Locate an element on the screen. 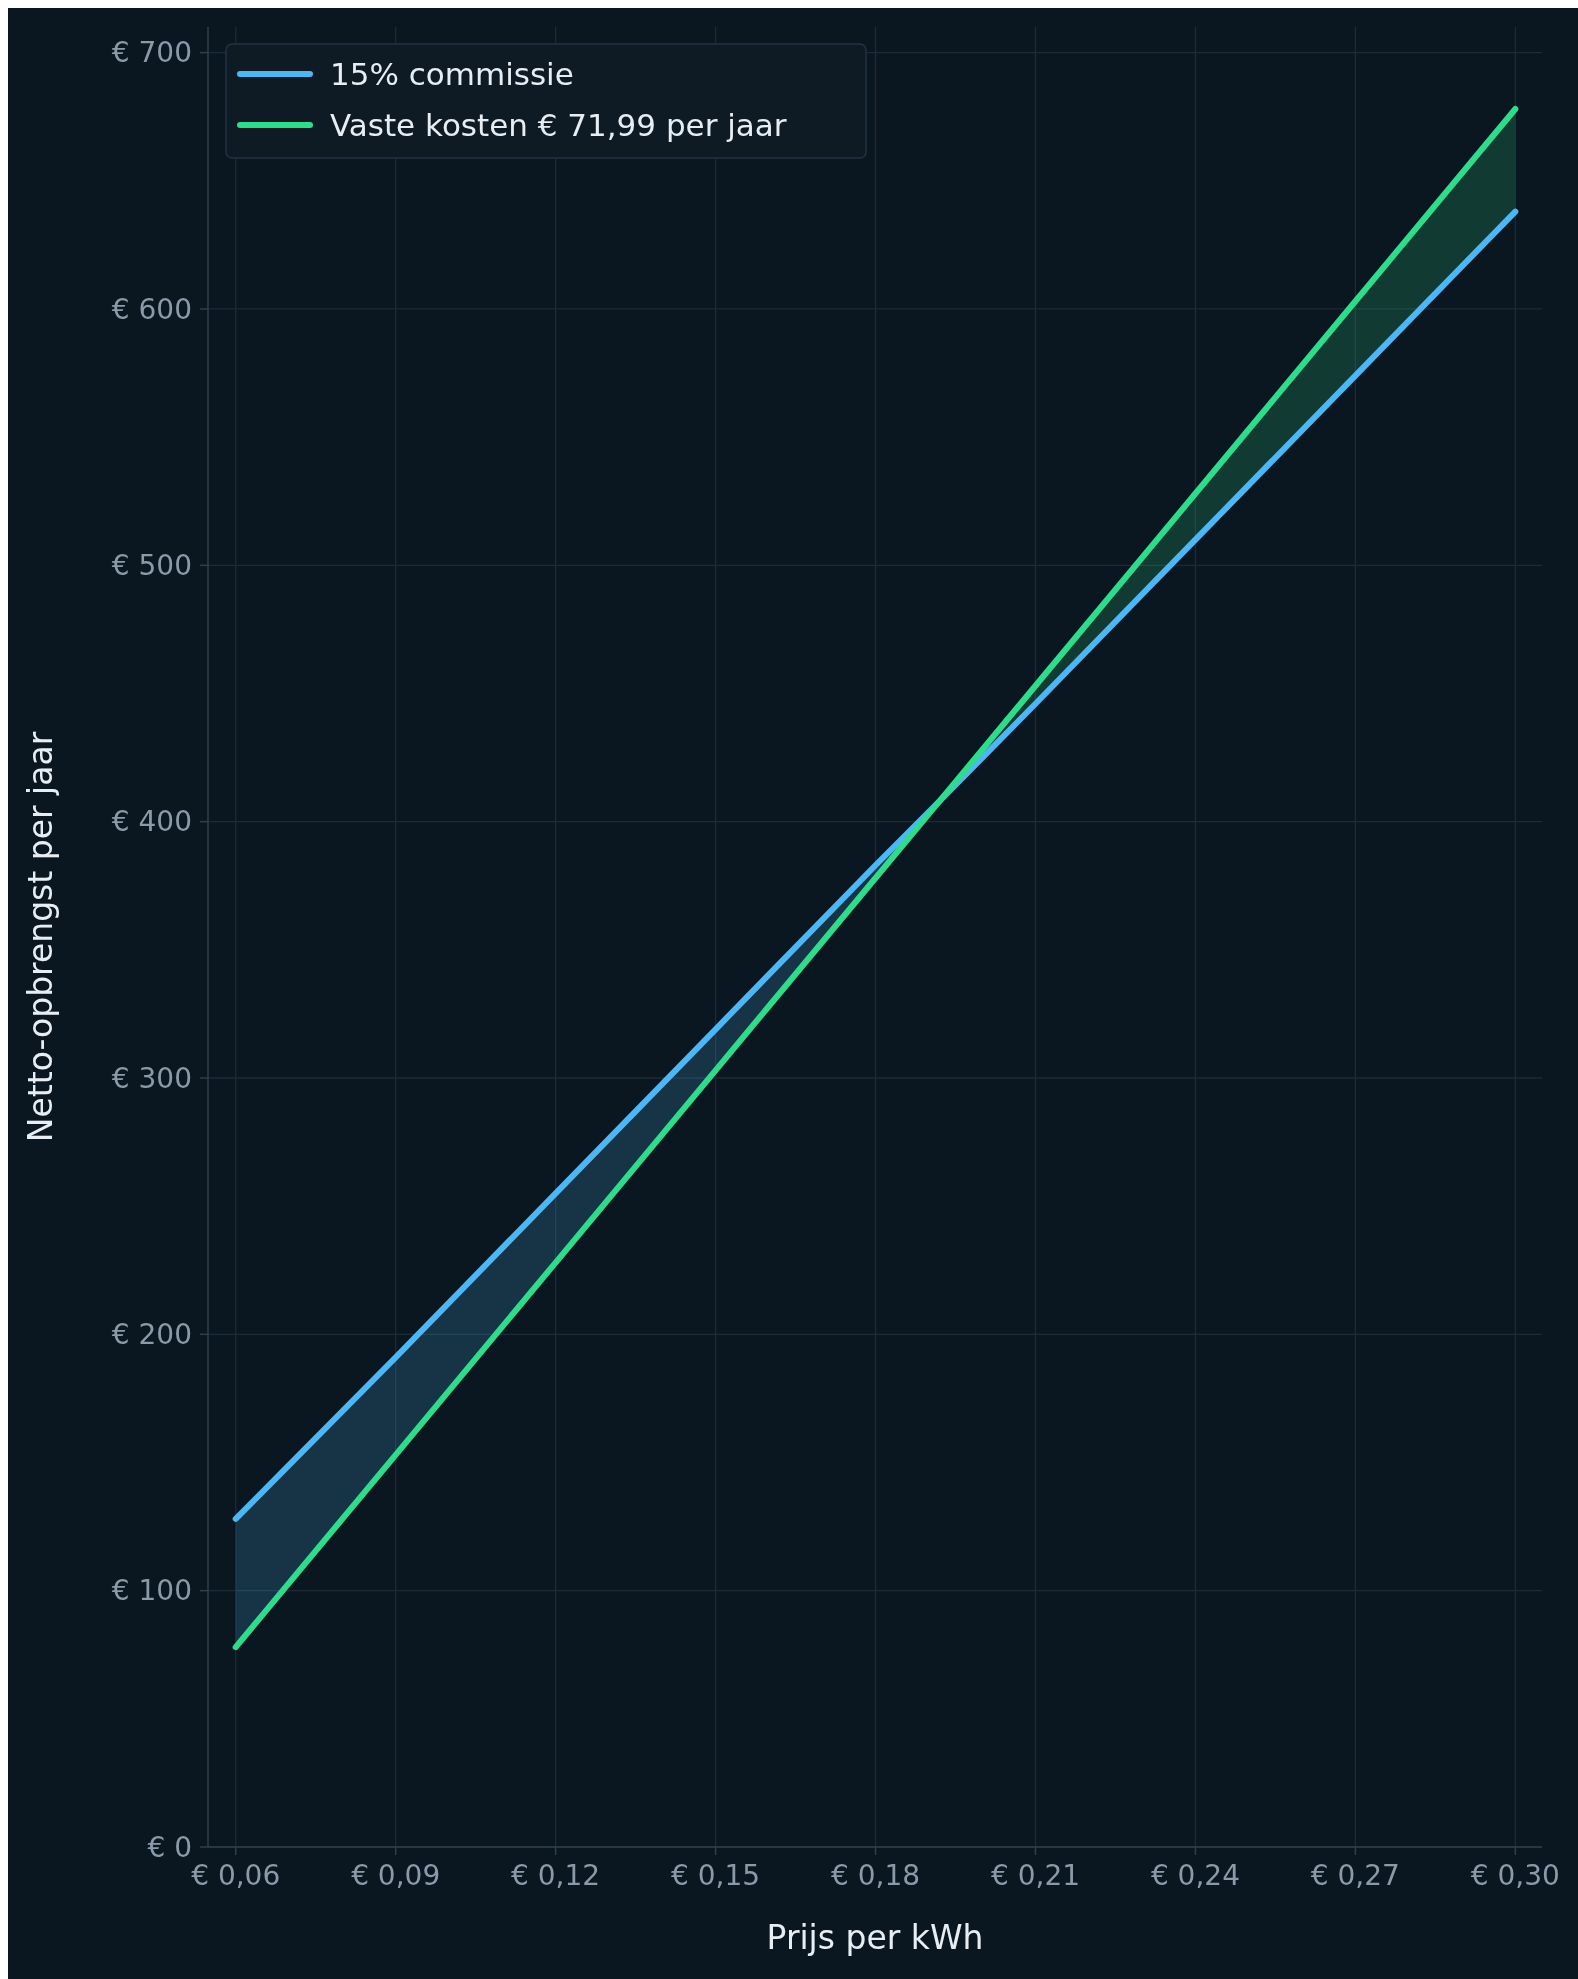 This screenshot has height=1979, width=1578. x-tick-label: € 0,18 is located at coordinates (876, 1875).